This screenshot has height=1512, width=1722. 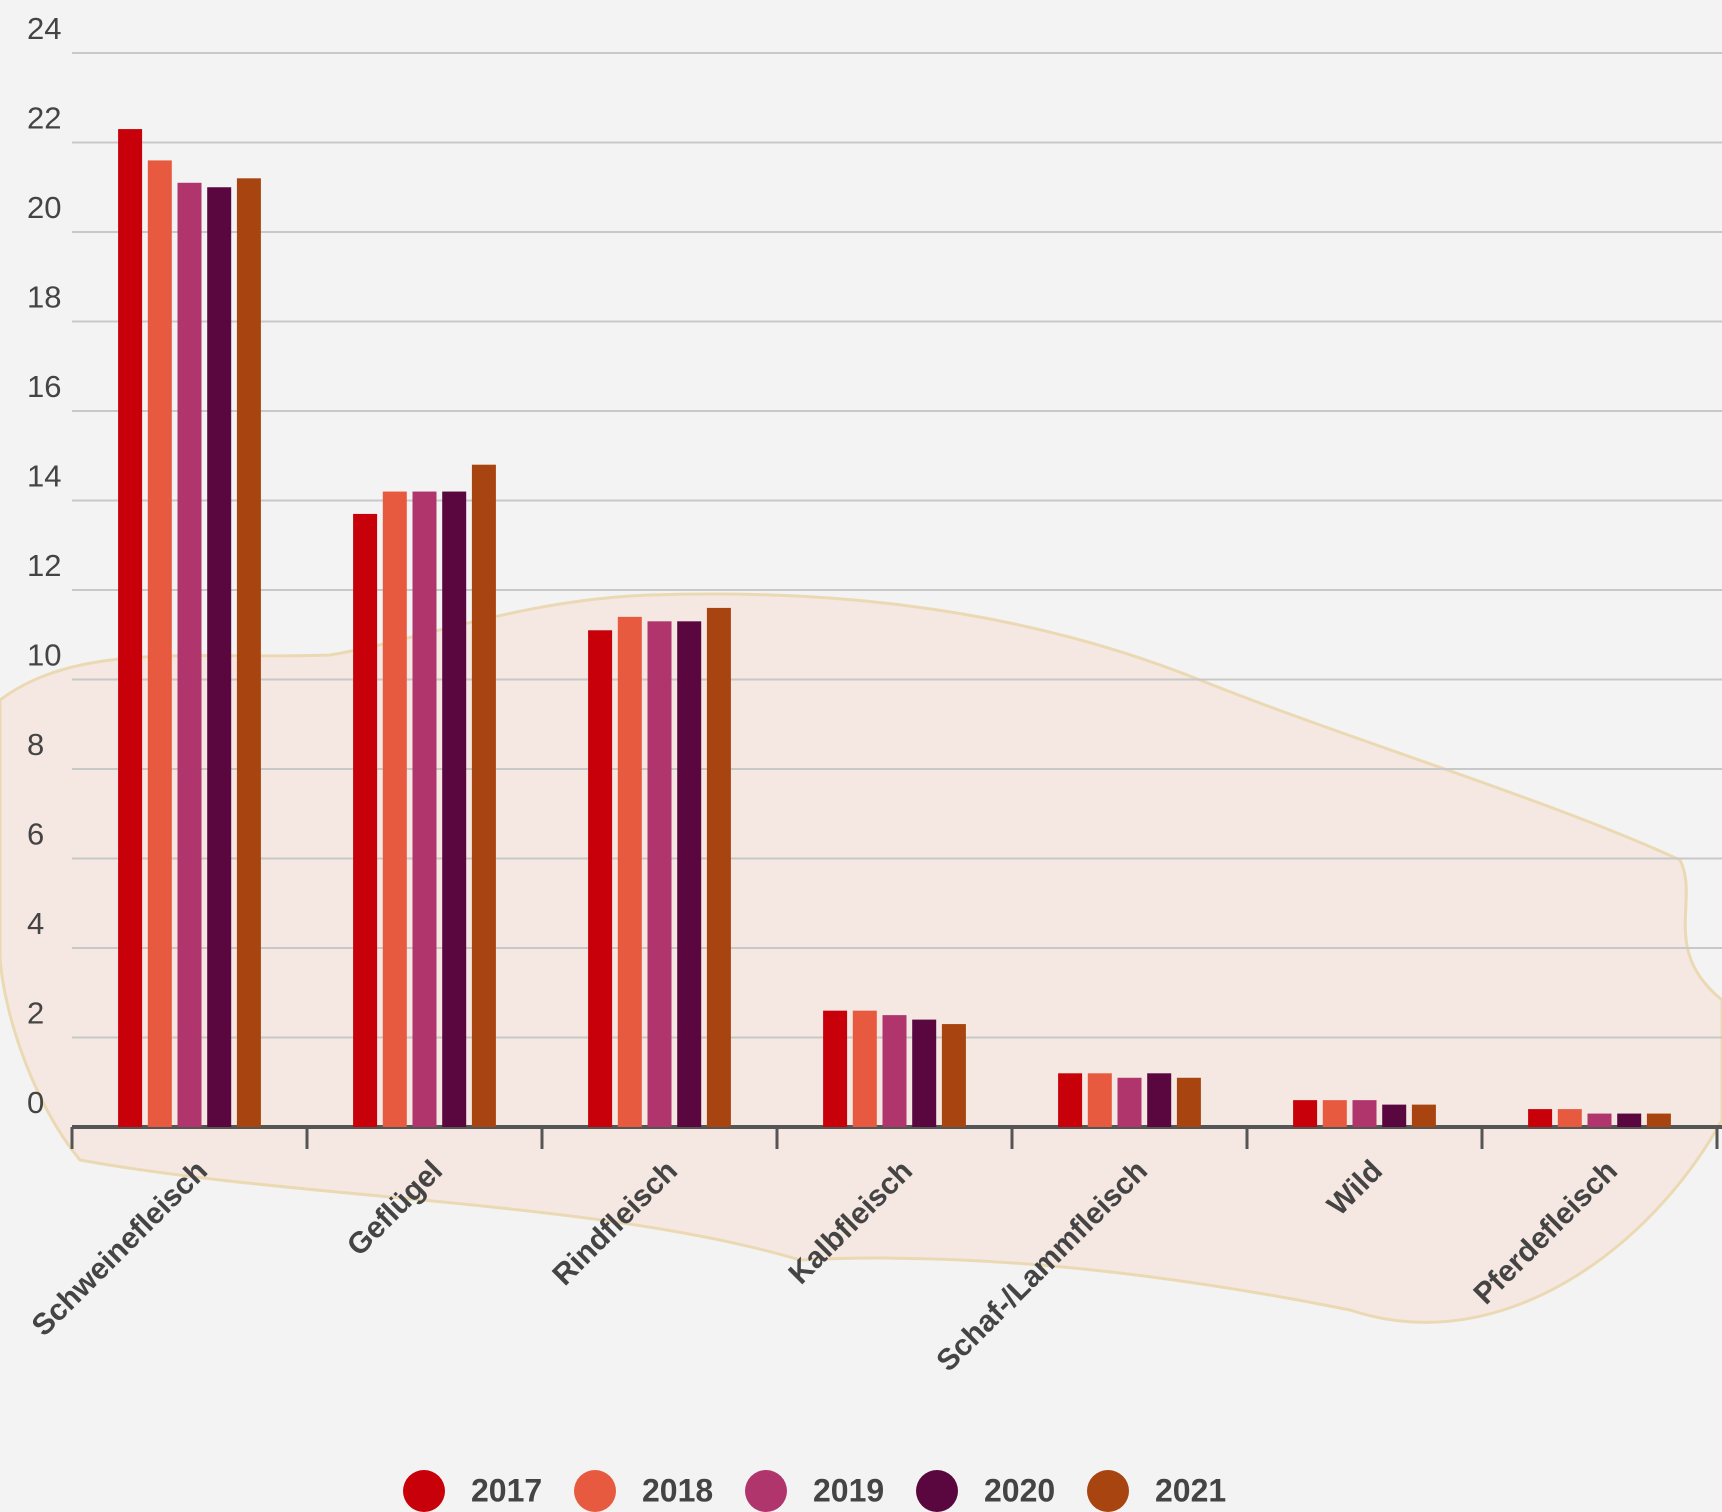 I want to click on legend-label: 2018, so click(x=677, y=1490).